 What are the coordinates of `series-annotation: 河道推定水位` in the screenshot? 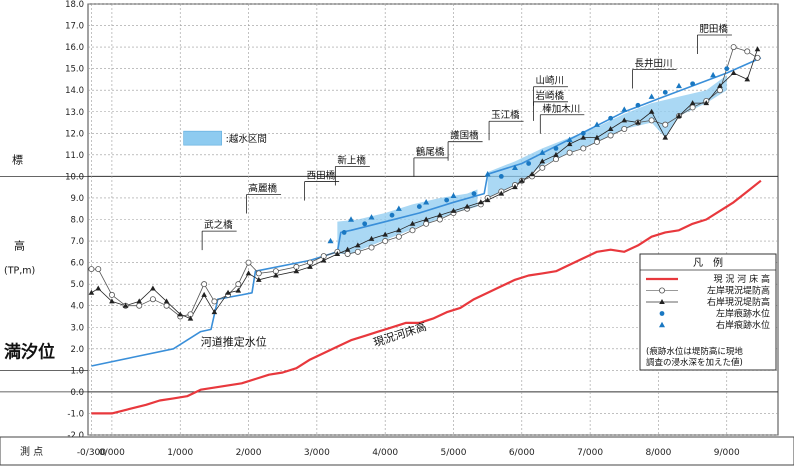 It's located at (234, 342).